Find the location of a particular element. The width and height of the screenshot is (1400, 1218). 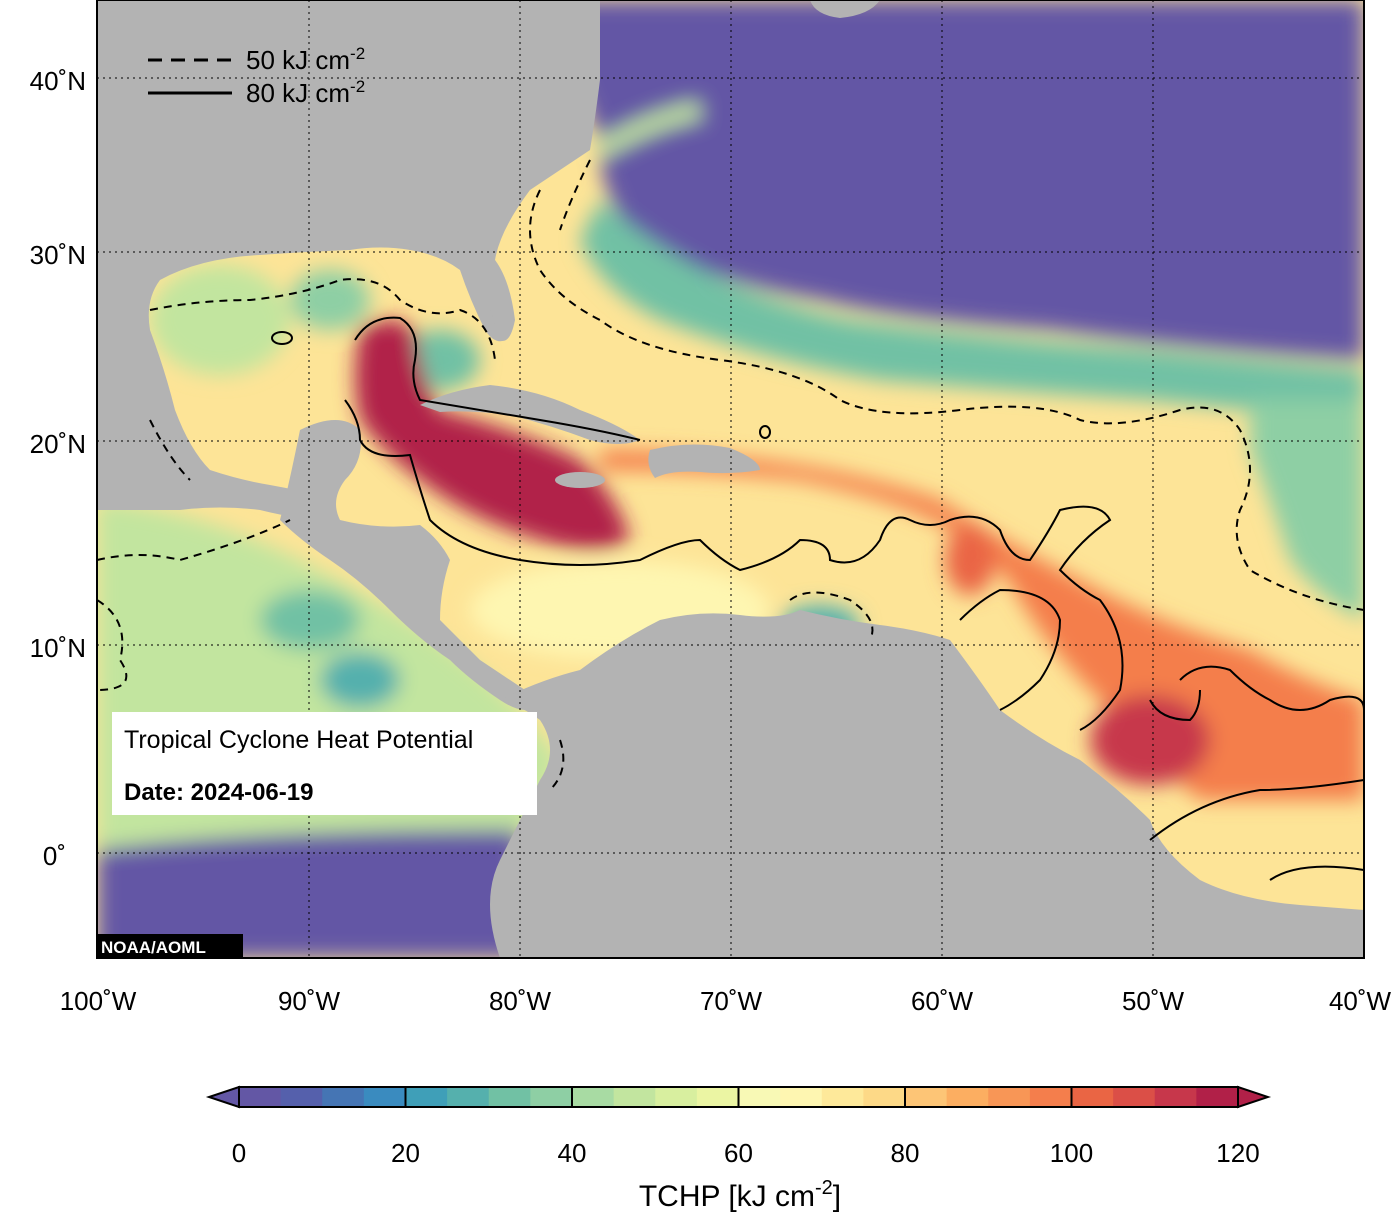

lat-label-30n: 30˚N is located at coordinates (58, 255).